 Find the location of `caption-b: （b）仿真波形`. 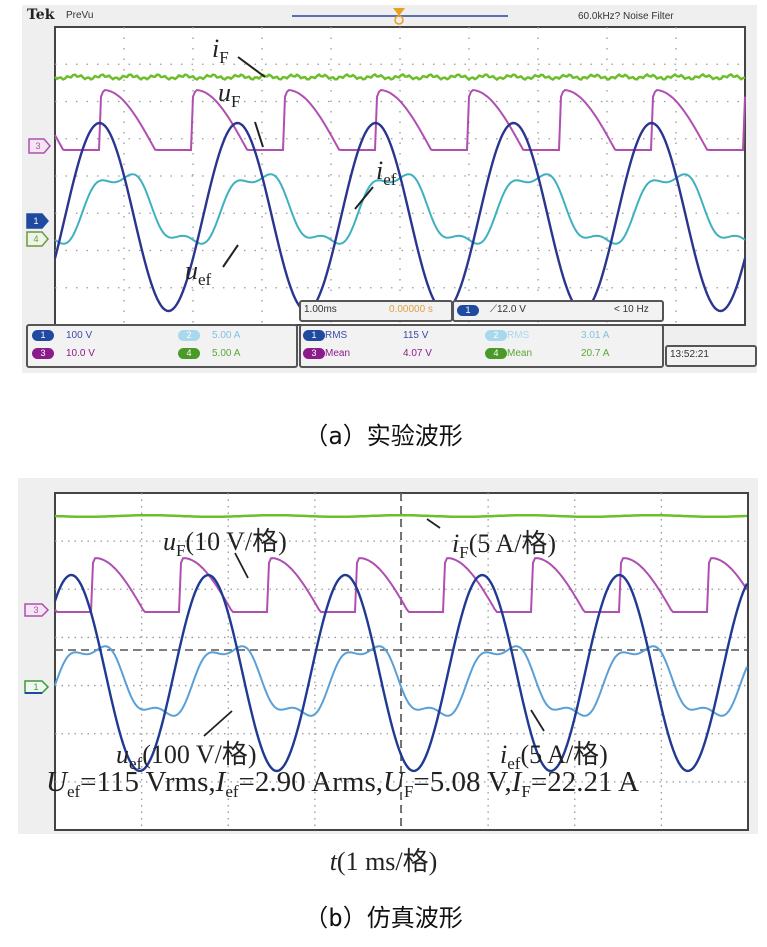

caption-b: （b）仿真波形 is located at coordinates (383, 918).